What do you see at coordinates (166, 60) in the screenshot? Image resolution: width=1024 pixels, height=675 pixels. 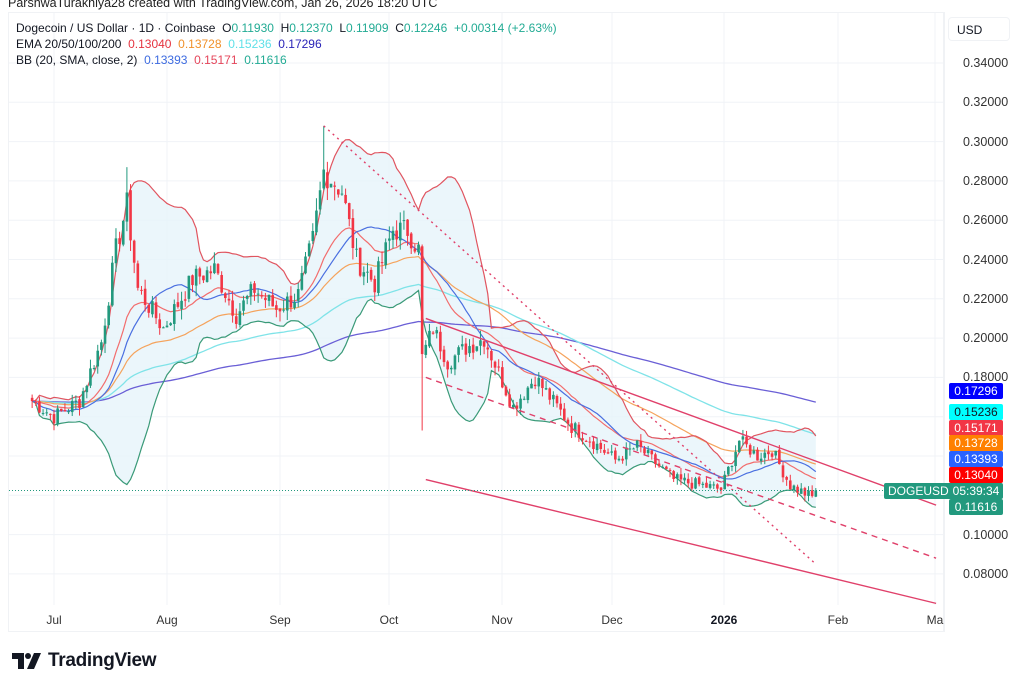 I see `bb-basis-value: 0.13393` at bounding box center [166, 60].